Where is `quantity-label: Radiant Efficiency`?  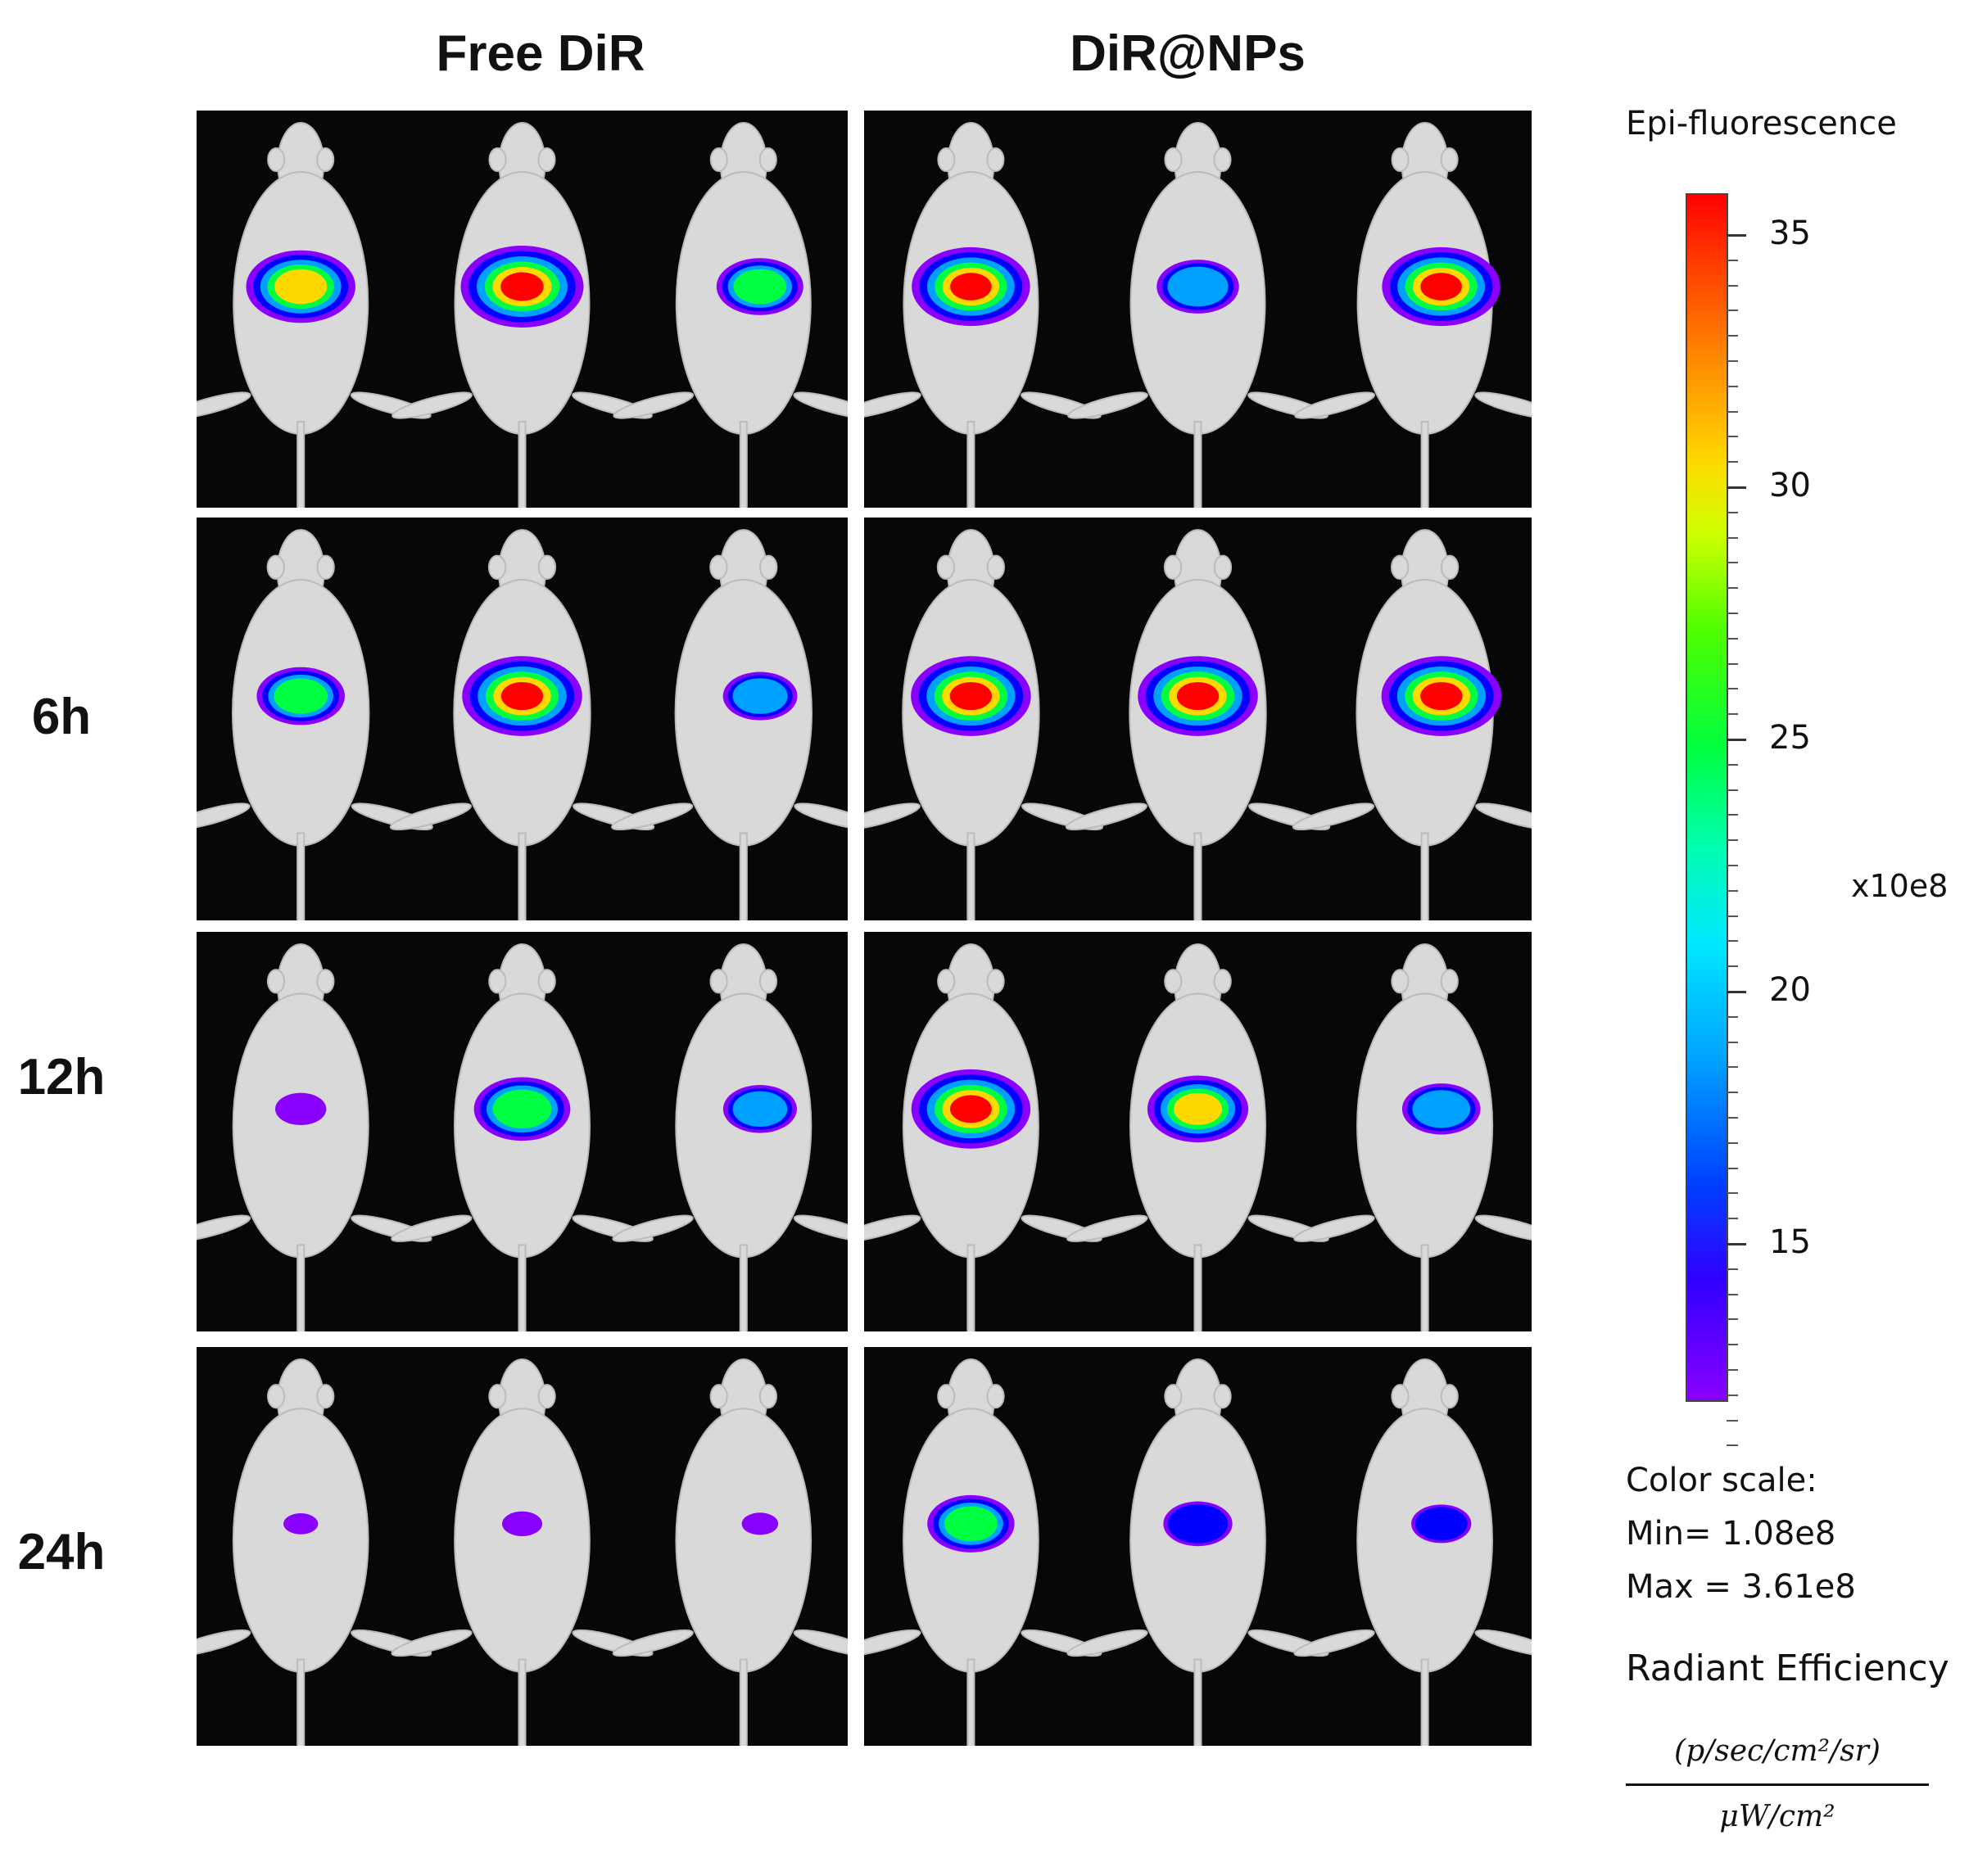 quantity-label: Radiant Efficiency is located at coordinates (1787, 1668).